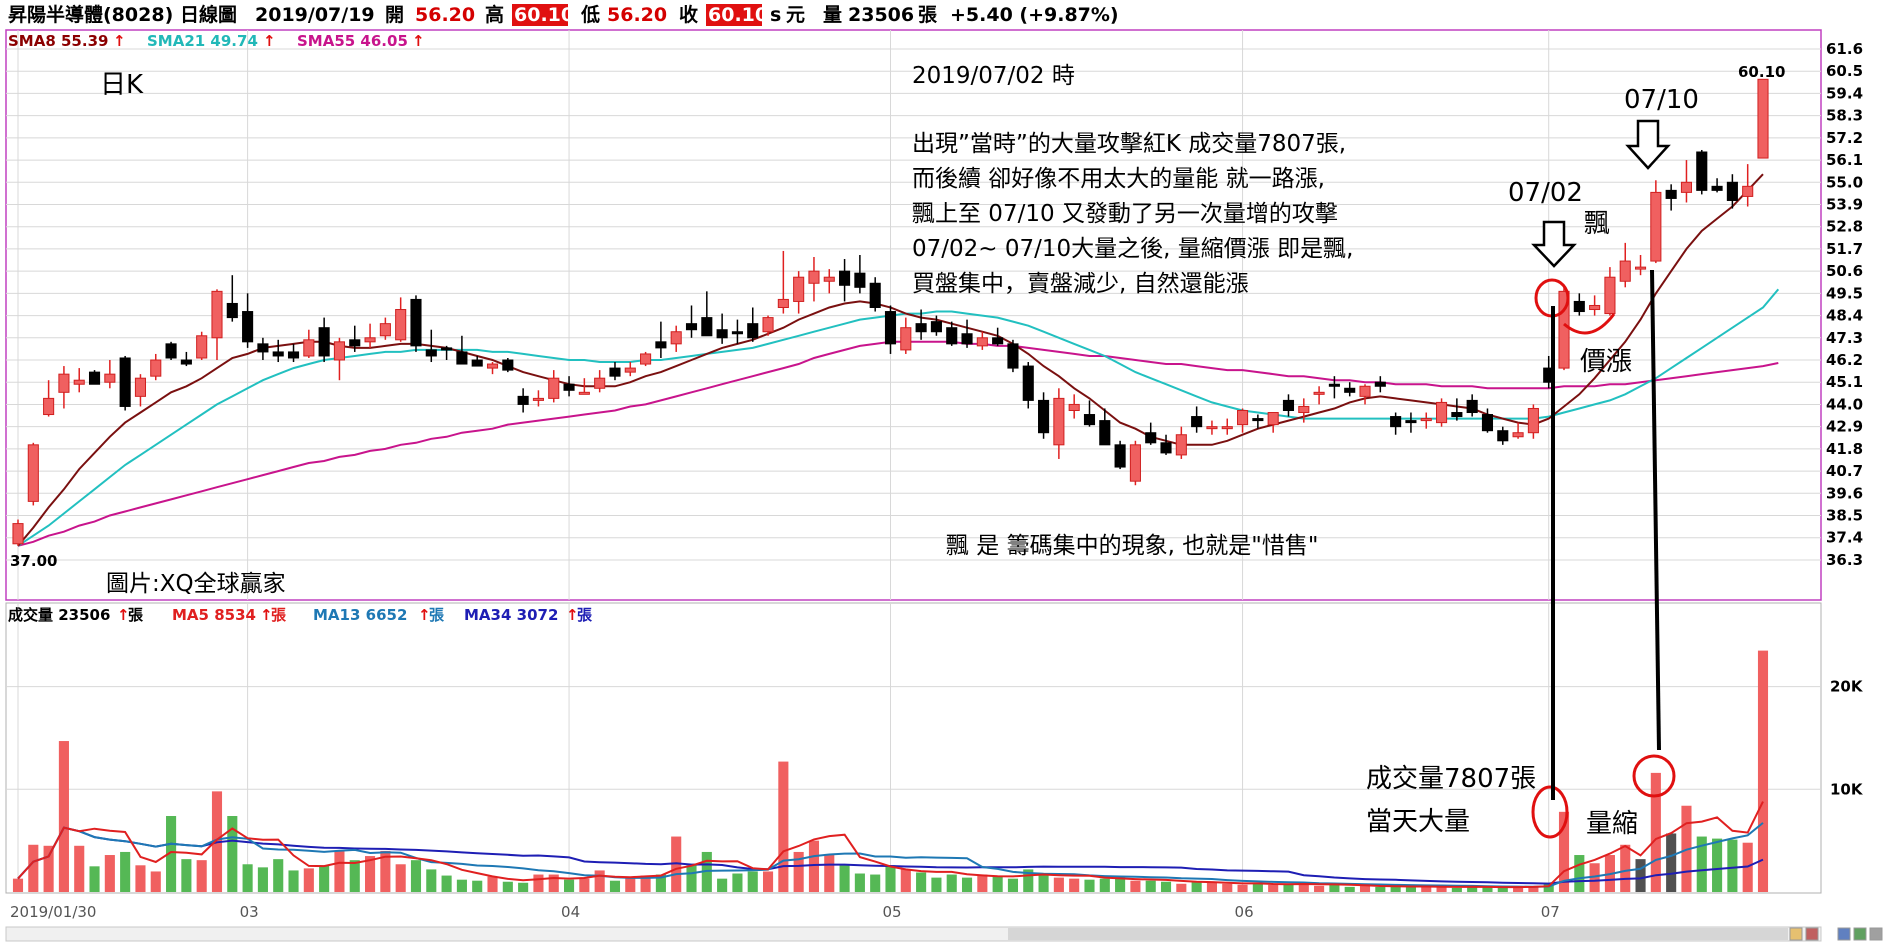  Describe the element at coordinates (59, 615) in the screenshot. I see `legend-volume: 成交量 23506` at that location.